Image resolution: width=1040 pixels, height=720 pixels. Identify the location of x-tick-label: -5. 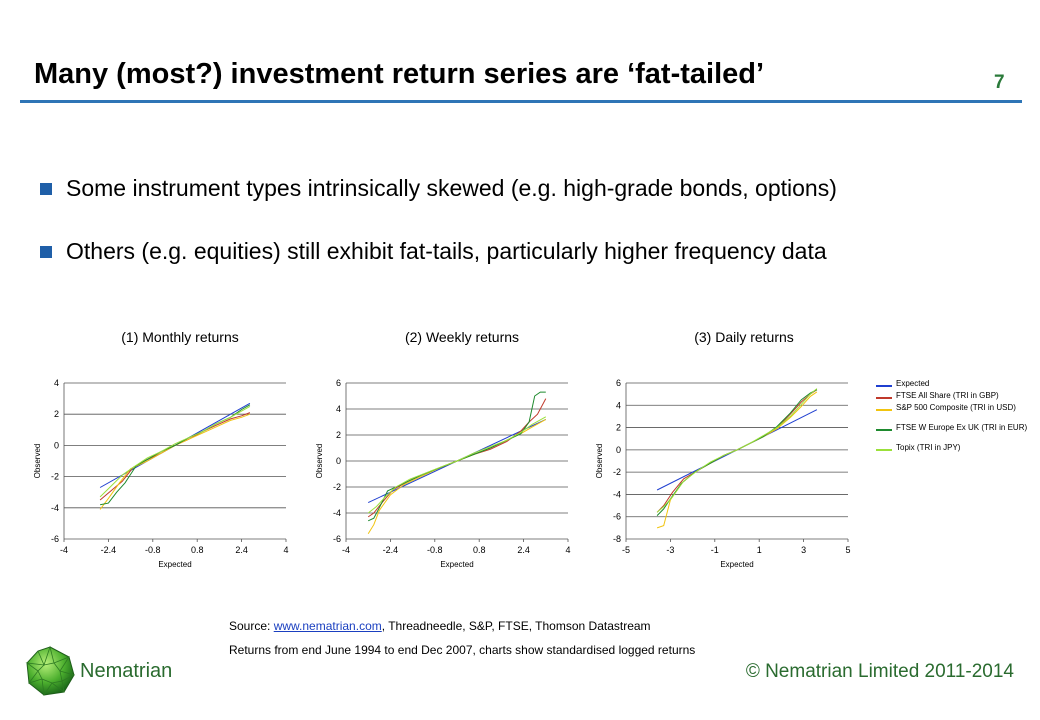
(626, 550).